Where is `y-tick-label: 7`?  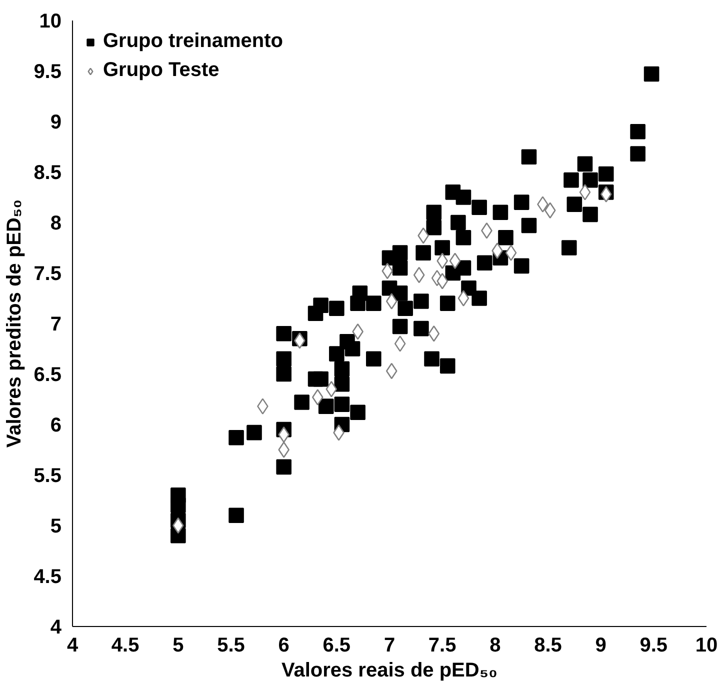
y-tick-label: 7 is located at coordinates (56, 325).